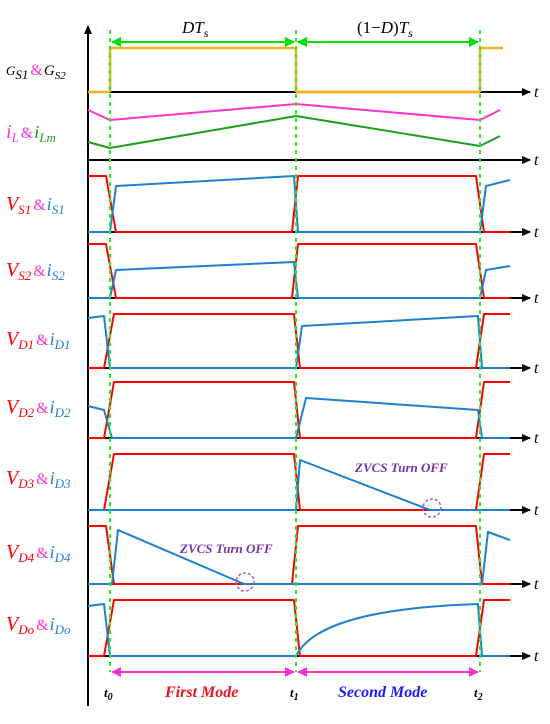 The height and width of the screenshot is (724, 550). What do you see at coordinates (38, 479) in the screenshot?
I see `row-label-6: VD3 &iD3` at bounding box center [38, 479].